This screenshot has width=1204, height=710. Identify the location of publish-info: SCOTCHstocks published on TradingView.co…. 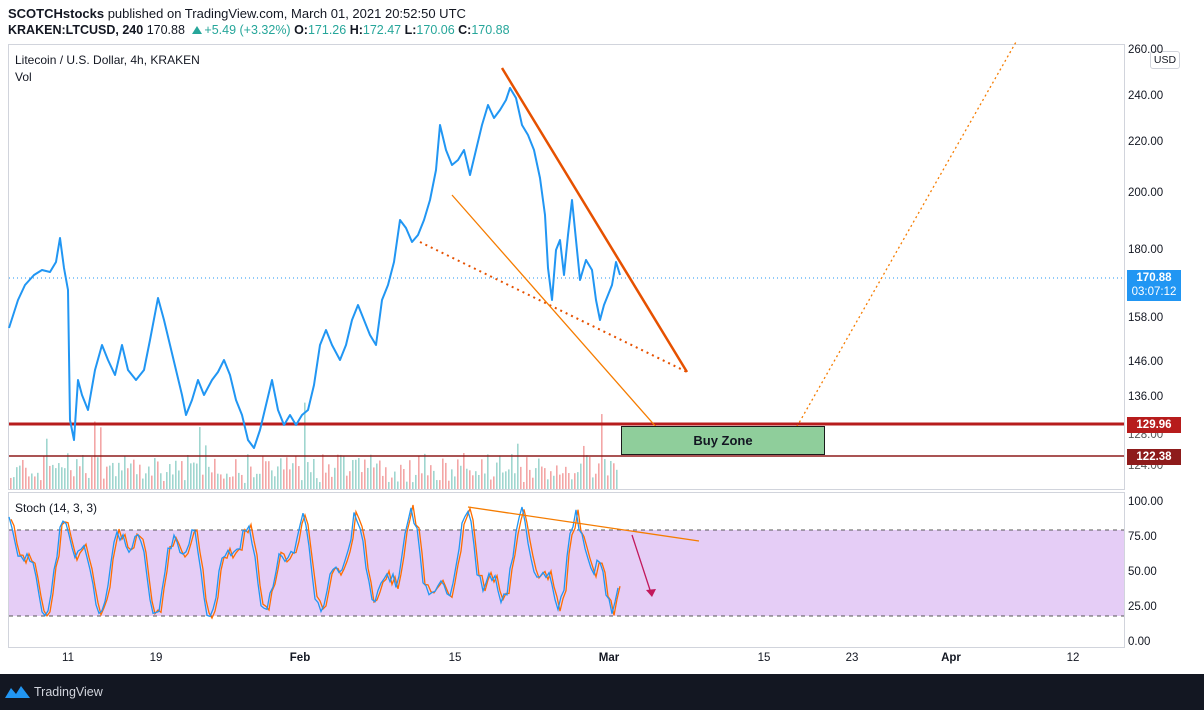
(237, 13).